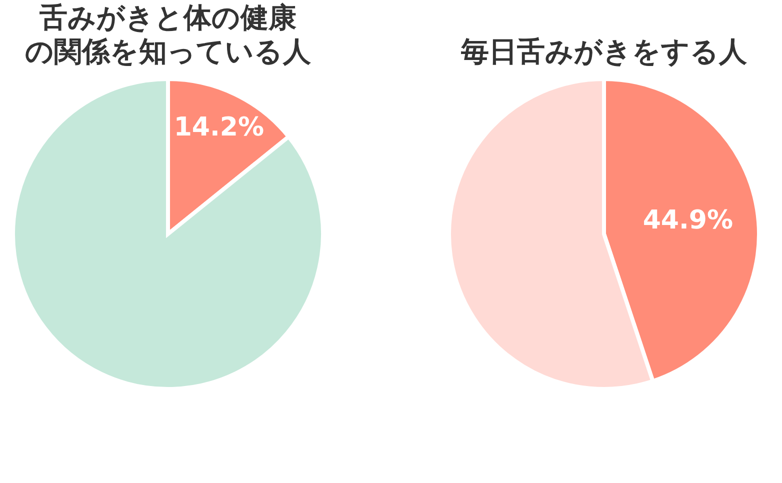 The height and width of the screenshot is (483, 782). I want to click on chart-title: 舌みがきと体の健康の関係を知っている人, so click(168, 34).